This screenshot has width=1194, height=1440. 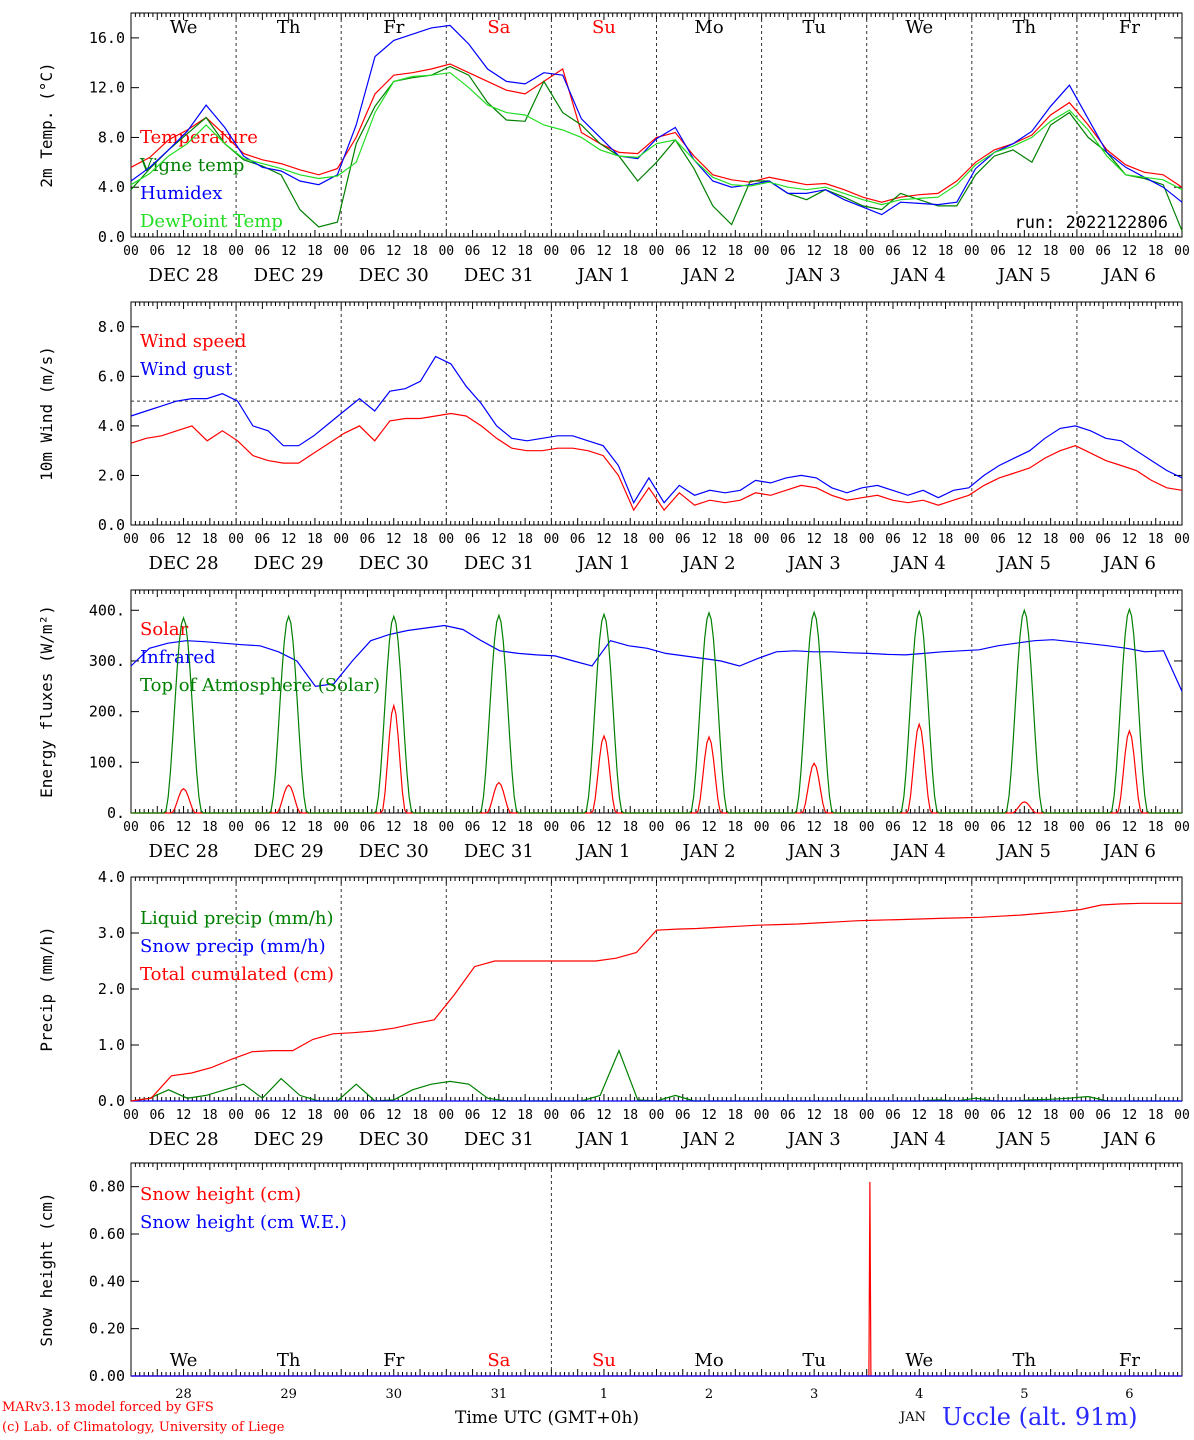 What do you see at coordinates (288, 1394) in the screenshot?
I see `day-number-label: 29` at bounding box center [288, 1394].